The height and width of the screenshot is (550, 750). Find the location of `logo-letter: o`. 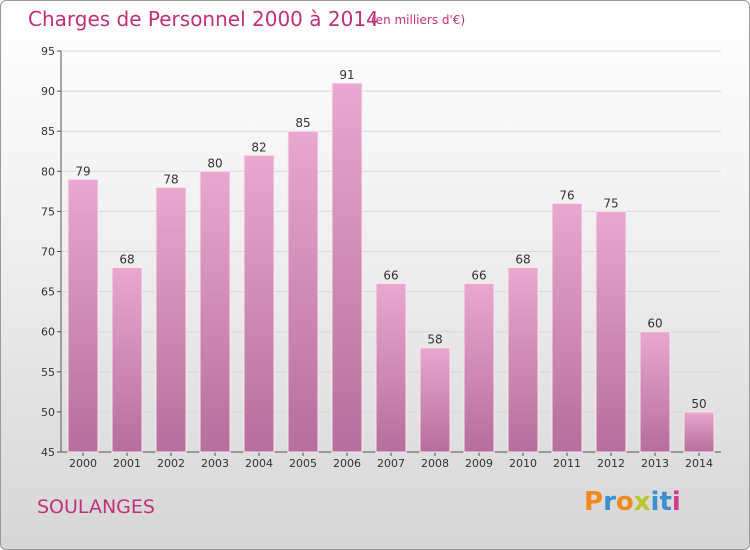

logo-letter: o is located at coordinates (624, 502).